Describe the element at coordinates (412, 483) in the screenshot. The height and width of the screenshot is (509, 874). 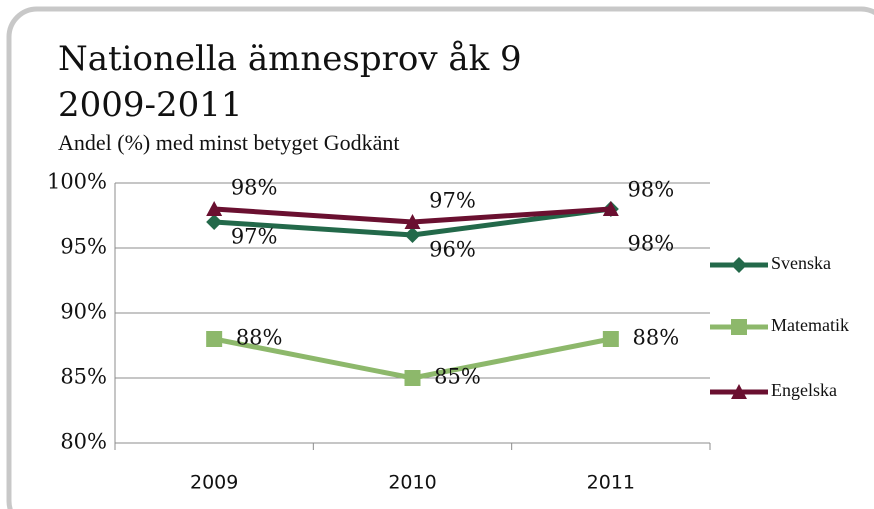
I see `x-tick-label: 2010` at that location.